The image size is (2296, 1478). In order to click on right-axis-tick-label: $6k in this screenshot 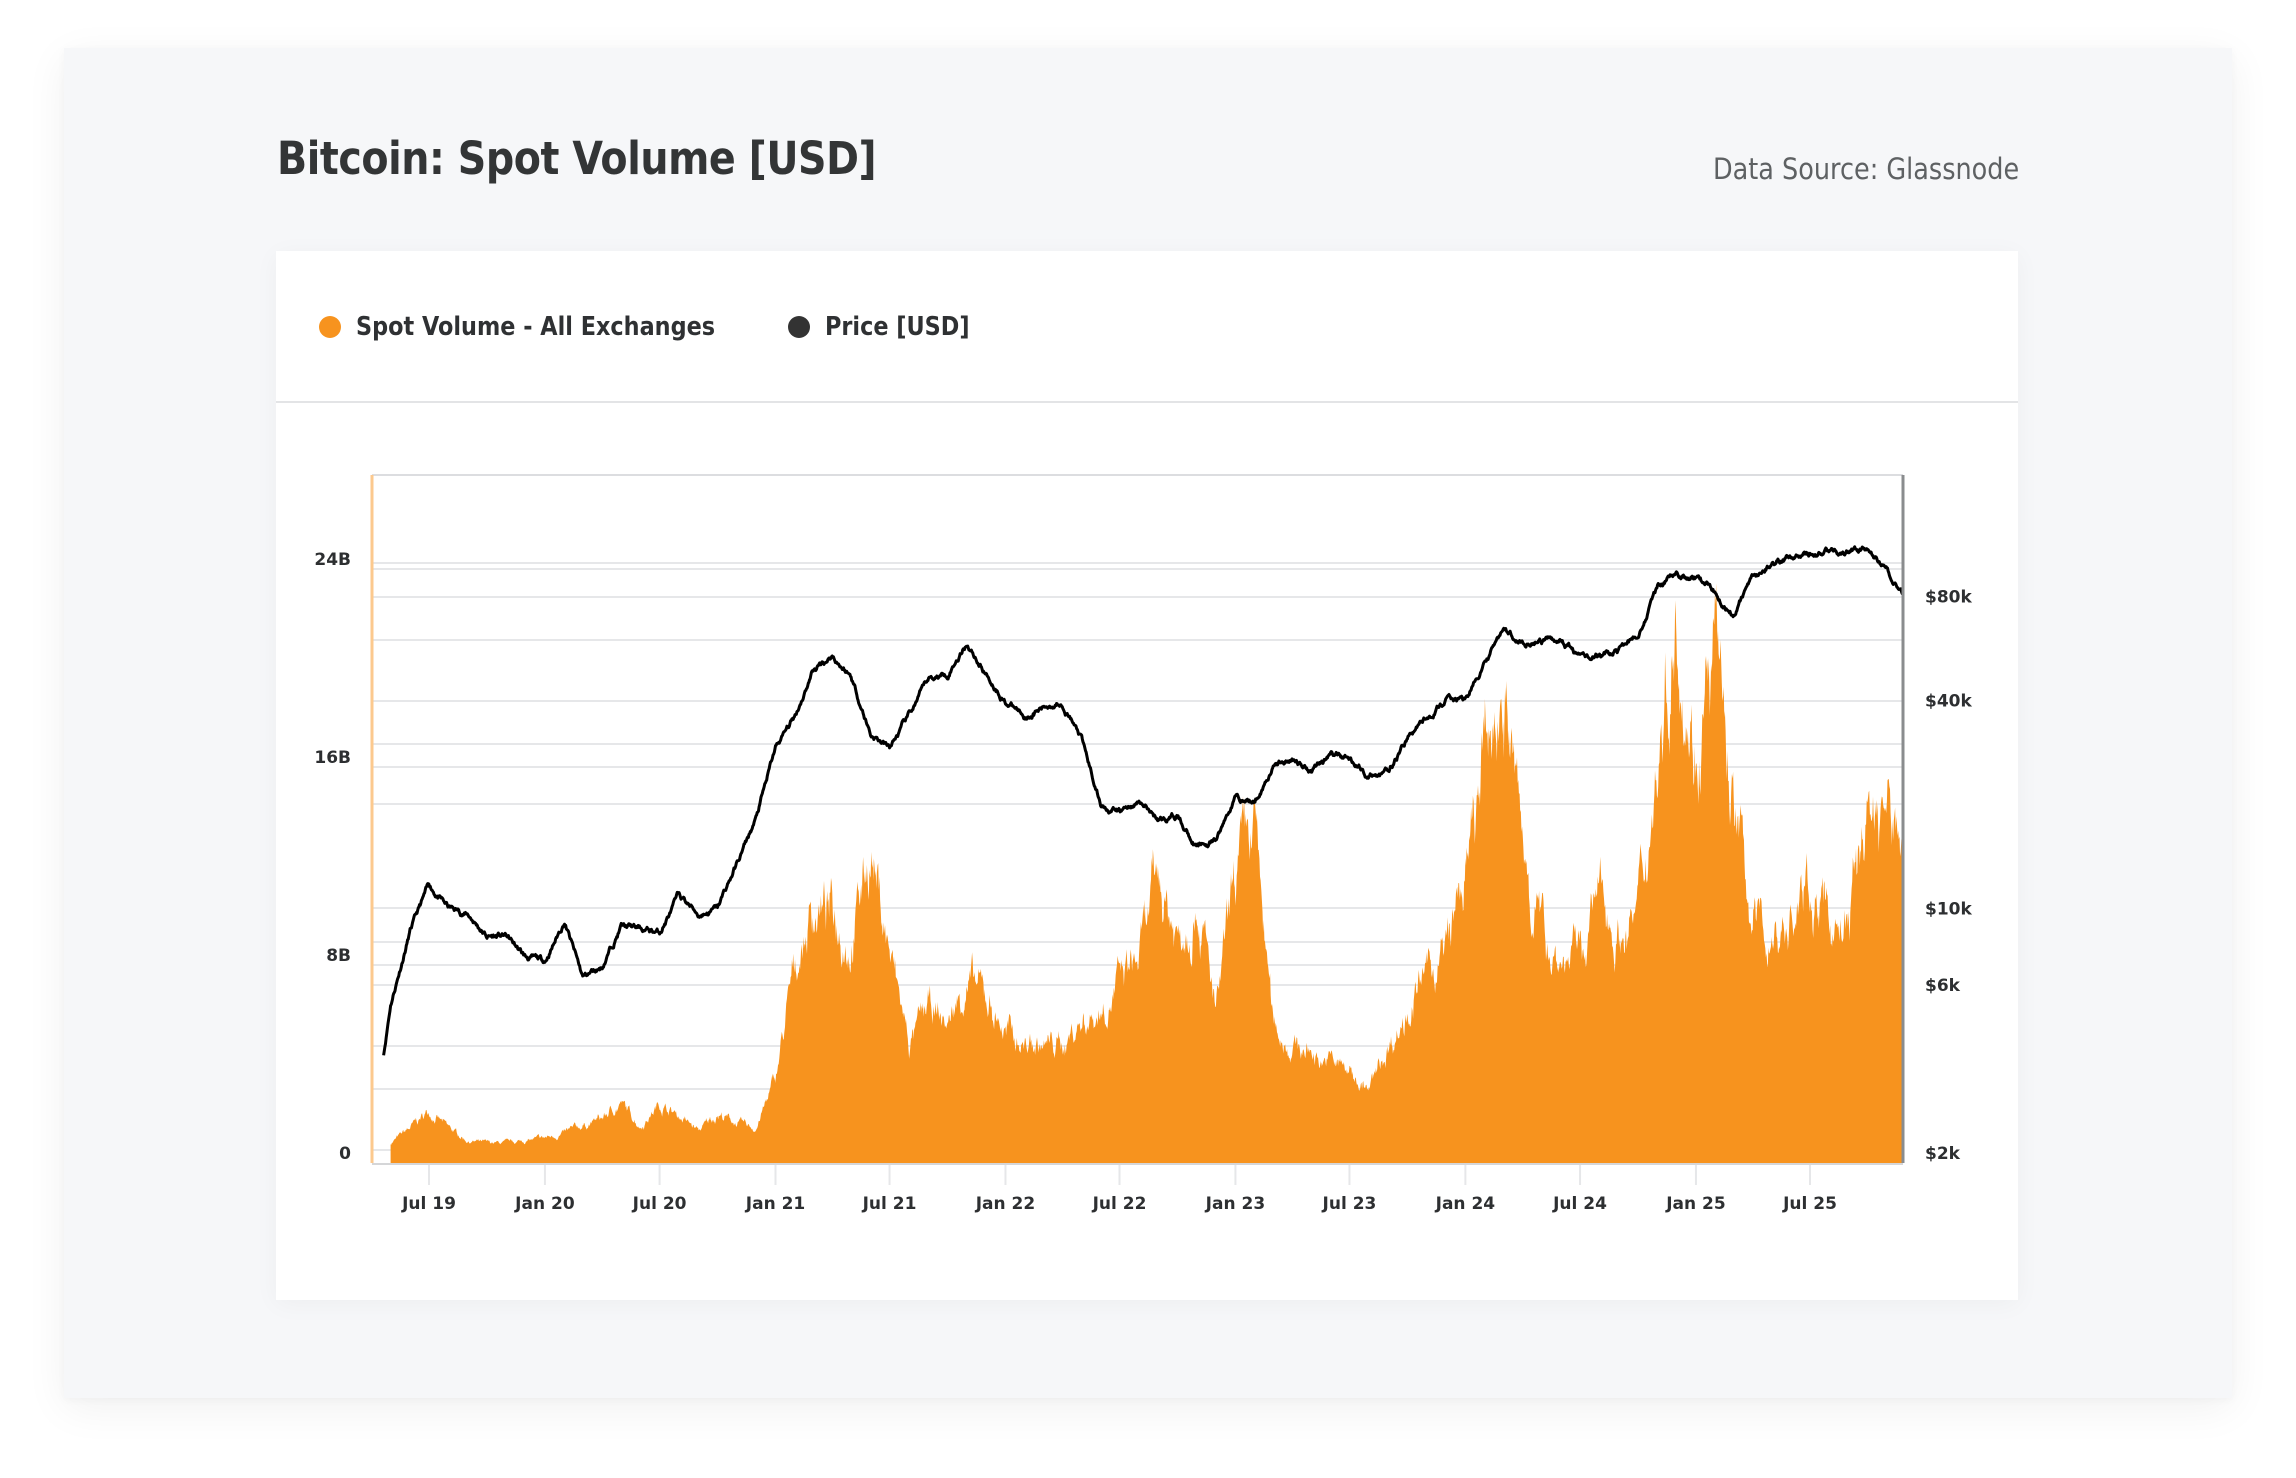, I will do `click(1943, 986)`.